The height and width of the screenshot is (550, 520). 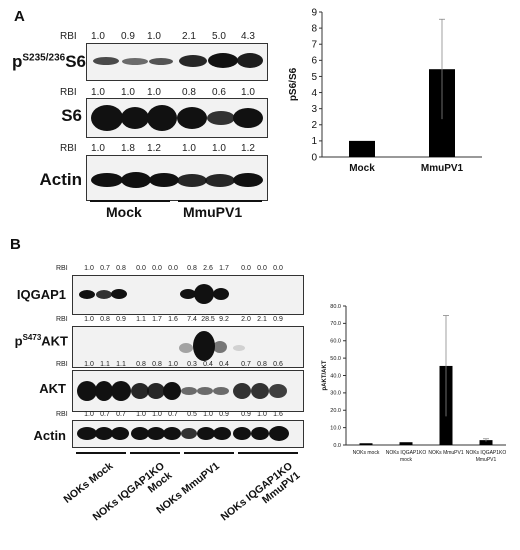 I want to click on blot-ps6, so click(x=177, y=62).